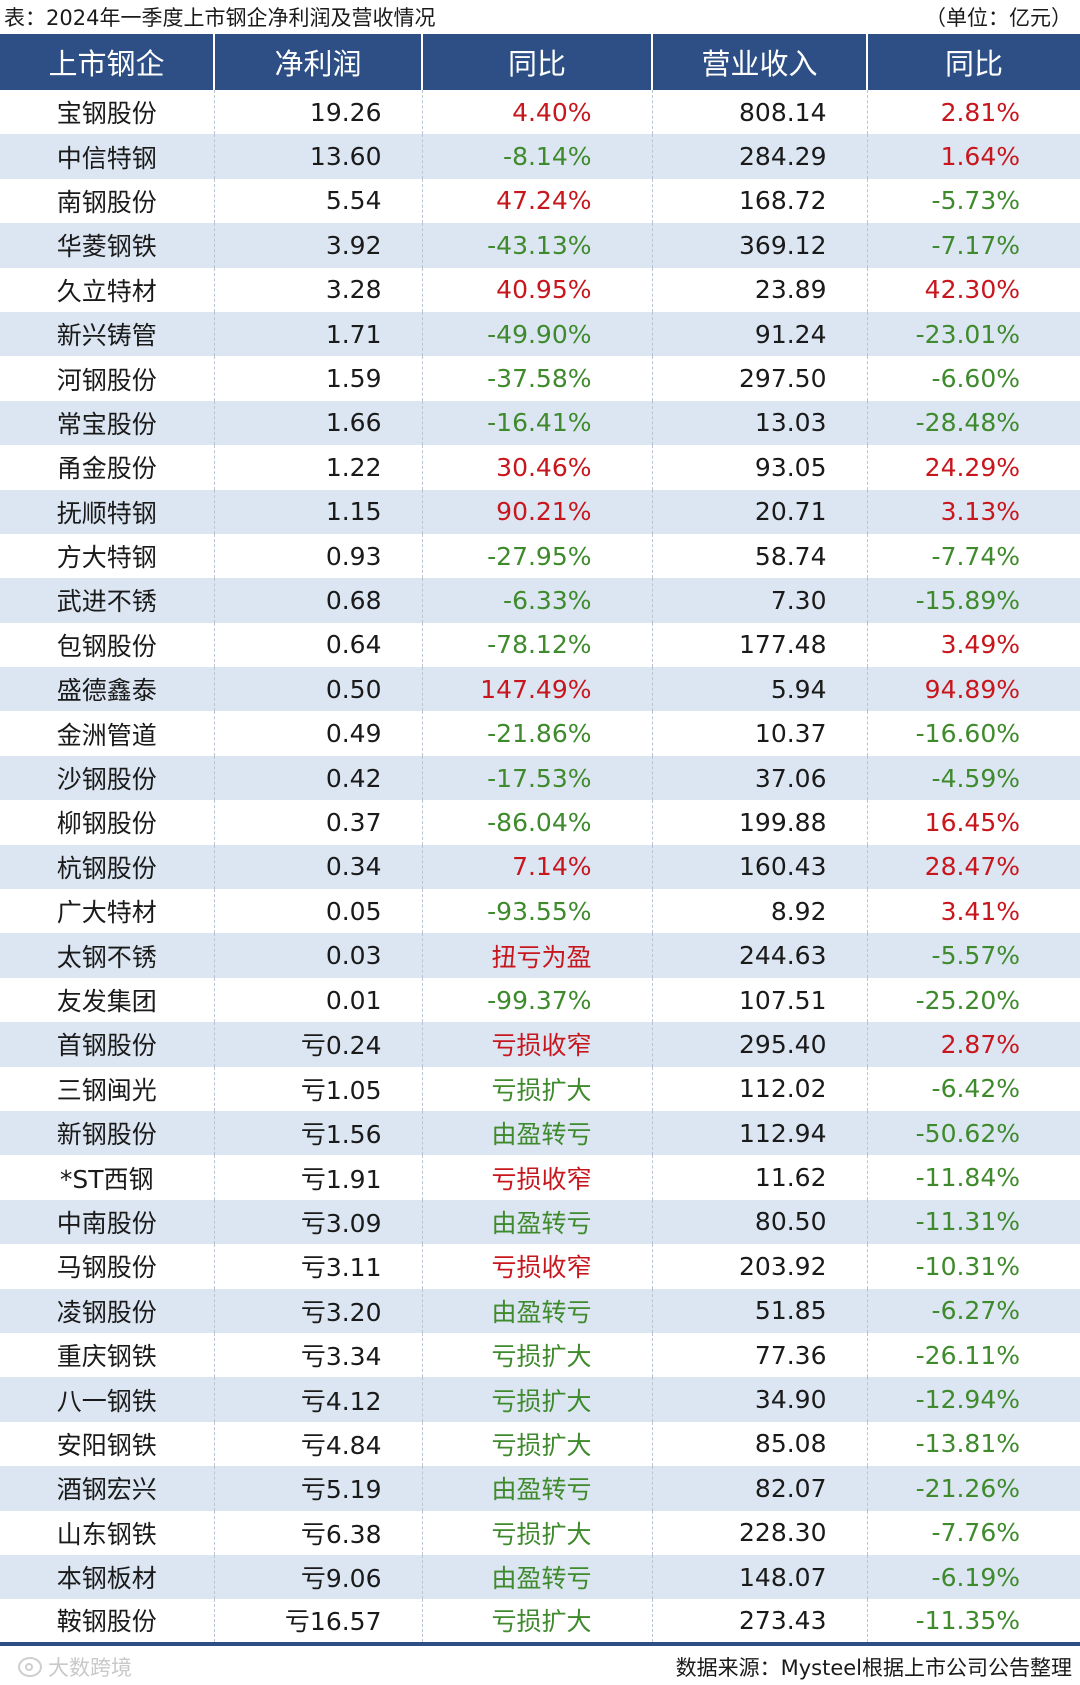 The height and width of the screenshot is (1685, 1080). What do you see at coordinates (537, 822) in the screenshot?
I see `profit-yoy-cell: -86.04%` at bounding box center [537, 822].